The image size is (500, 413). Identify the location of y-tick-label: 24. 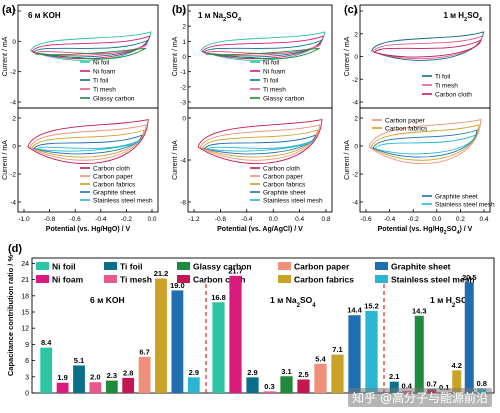
(25, 264).